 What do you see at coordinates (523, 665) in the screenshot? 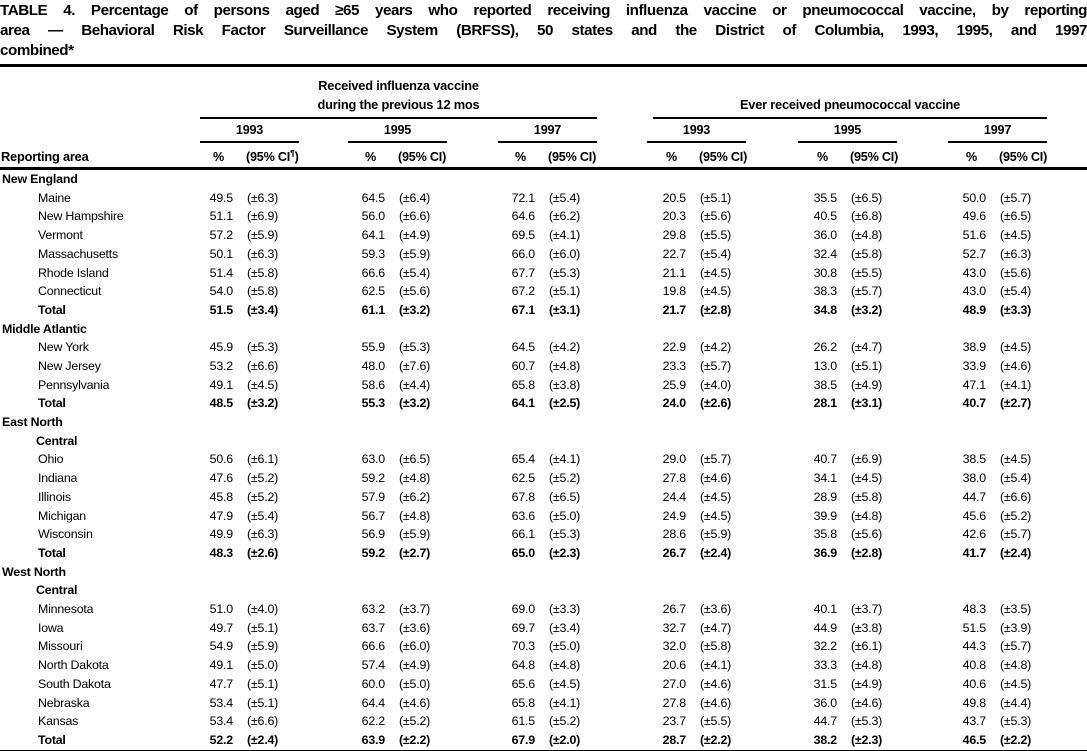
I see `percent-cell: 64.8` at bounding box center [523, 665].